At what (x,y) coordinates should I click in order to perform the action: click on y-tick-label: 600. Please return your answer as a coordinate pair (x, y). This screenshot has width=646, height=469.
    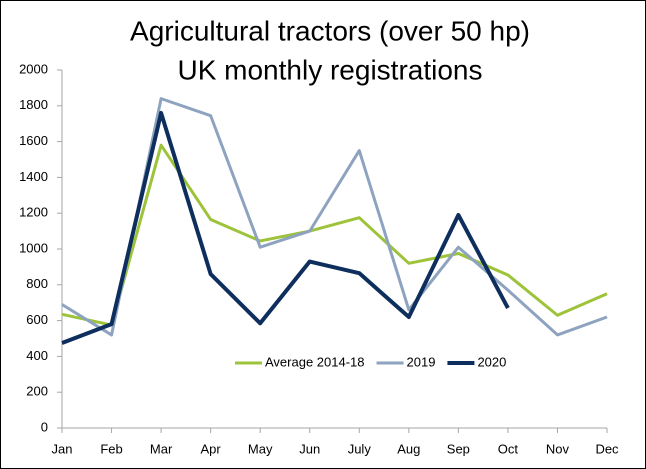
    Looking at the image, I should click on (37, 319).